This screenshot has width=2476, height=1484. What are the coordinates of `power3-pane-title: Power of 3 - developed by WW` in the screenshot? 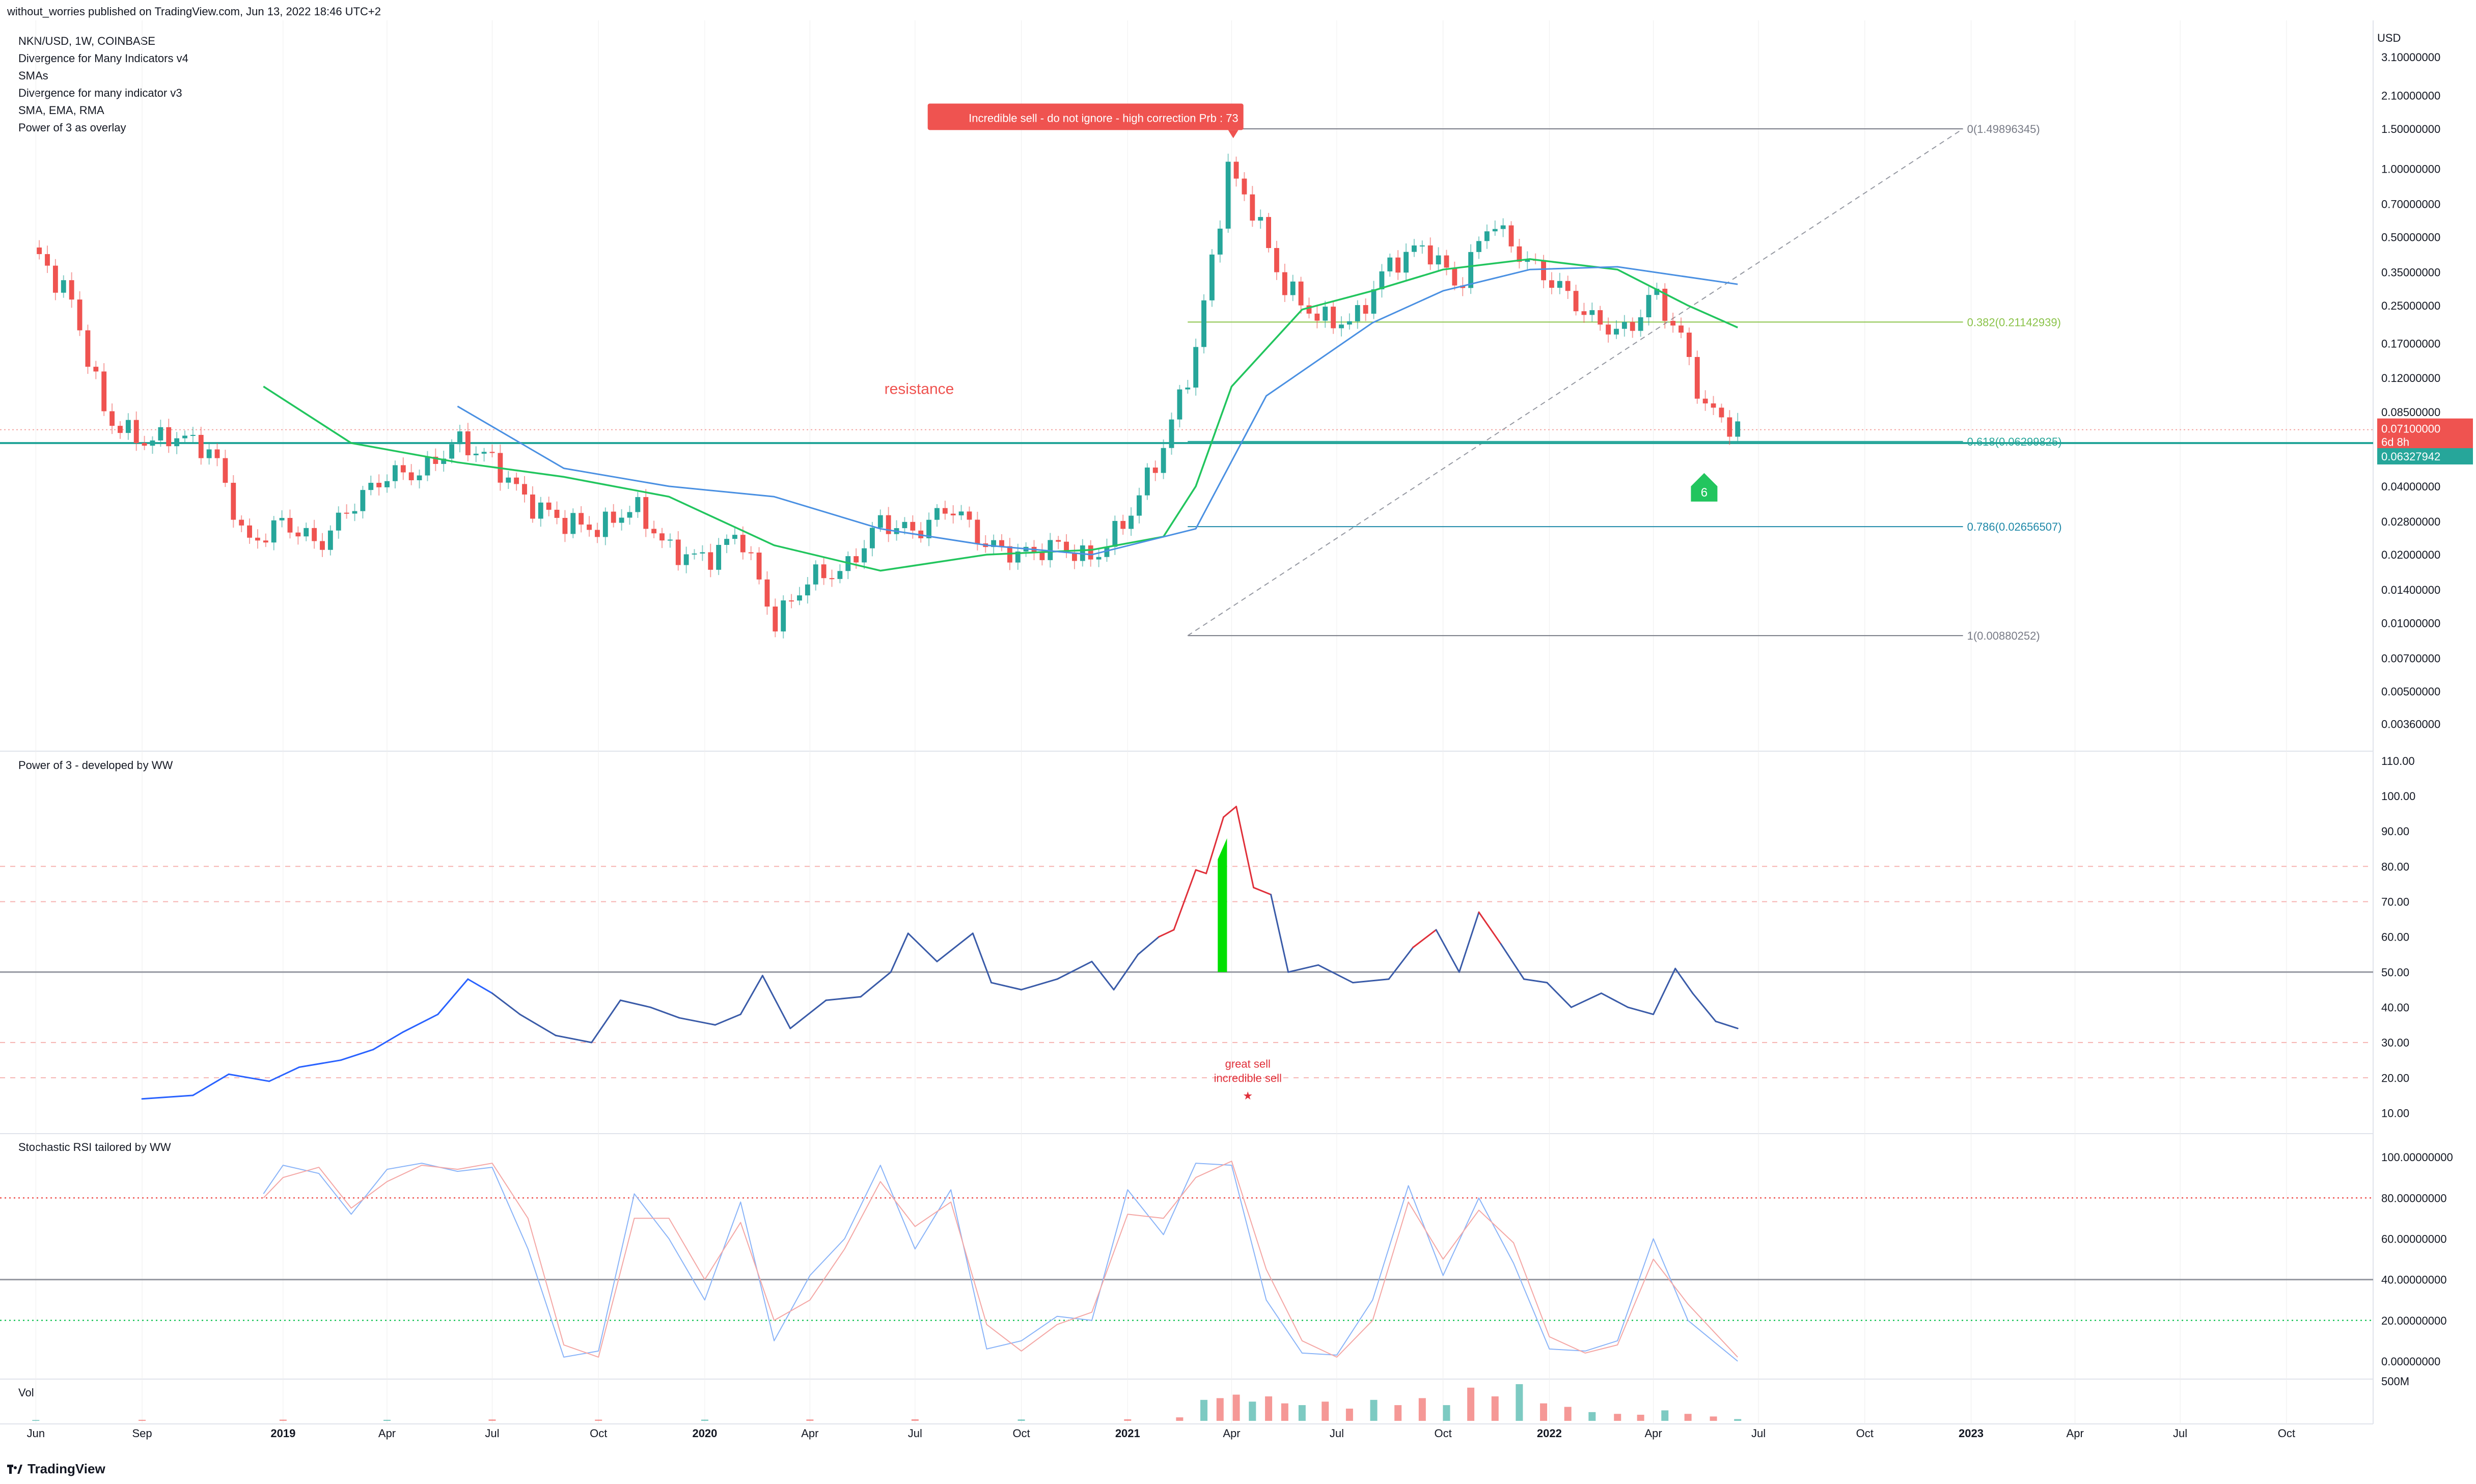 It's located at (95, 766).